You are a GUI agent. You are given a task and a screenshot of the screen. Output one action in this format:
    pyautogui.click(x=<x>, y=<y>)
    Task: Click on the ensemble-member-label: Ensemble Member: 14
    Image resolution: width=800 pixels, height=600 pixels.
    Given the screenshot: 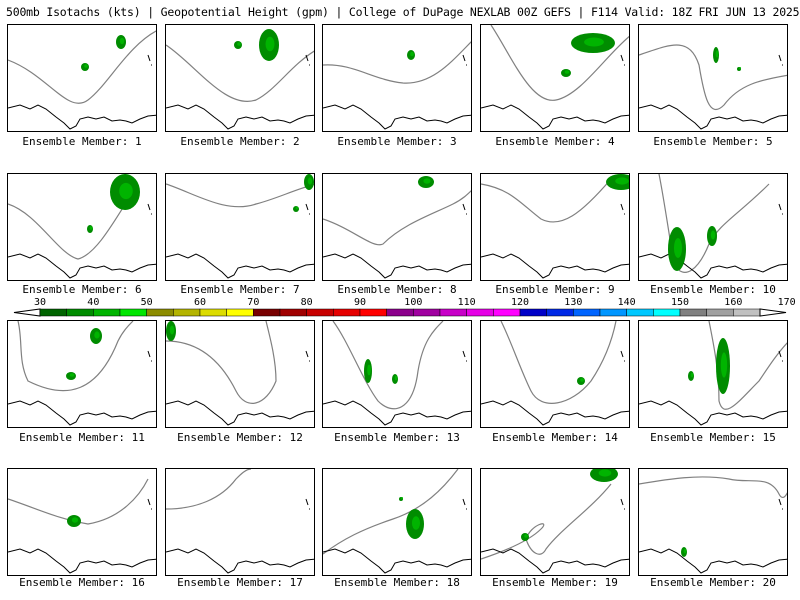 What is the action you would take?
    pyautogui.click(x=555, y=437)
    